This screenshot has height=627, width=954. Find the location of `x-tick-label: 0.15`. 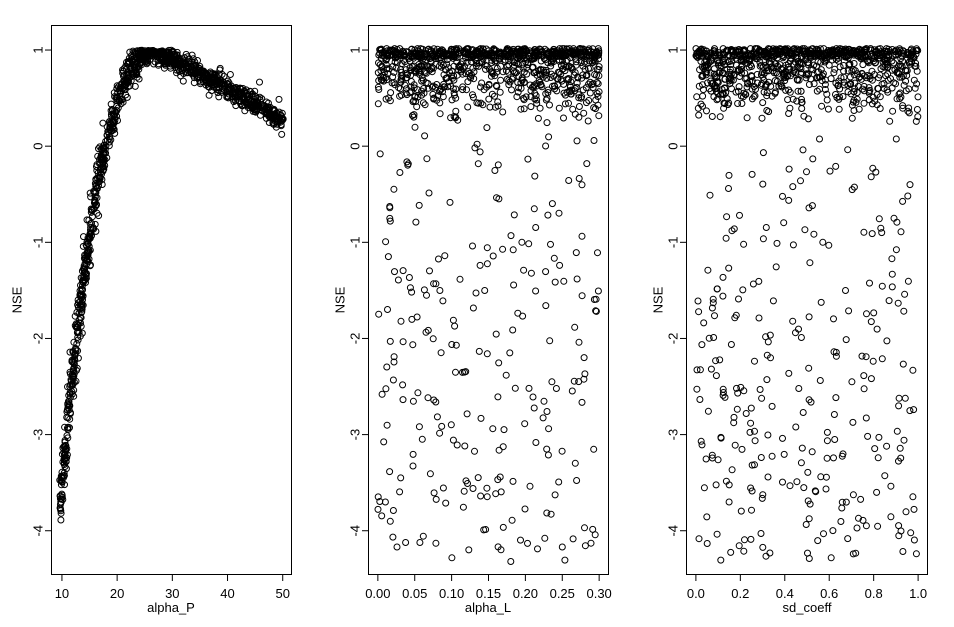

x-tick-label: 0.15 is located at coordinates (488, 593).